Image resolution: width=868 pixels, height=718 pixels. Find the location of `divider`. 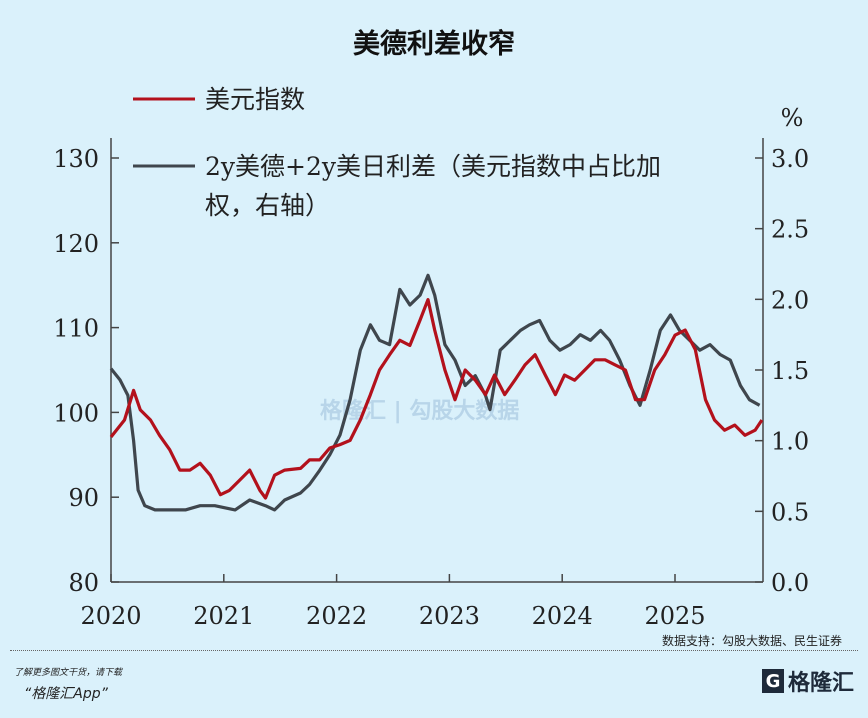

divider is located at coordinates (434, 650).